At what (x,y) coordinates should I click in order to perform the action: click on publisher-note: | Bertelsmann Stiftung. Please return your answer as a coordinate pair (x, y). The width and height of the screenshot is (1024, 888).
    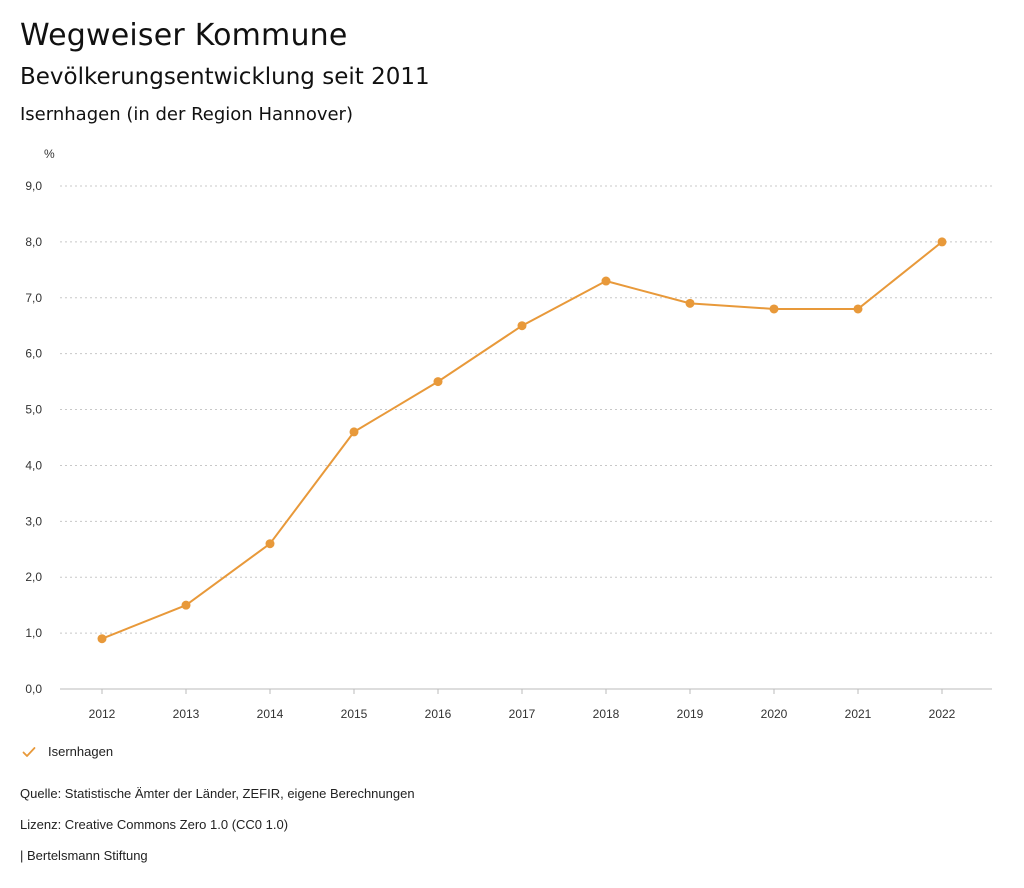
    Looking at the image, I should click on (84, 855).